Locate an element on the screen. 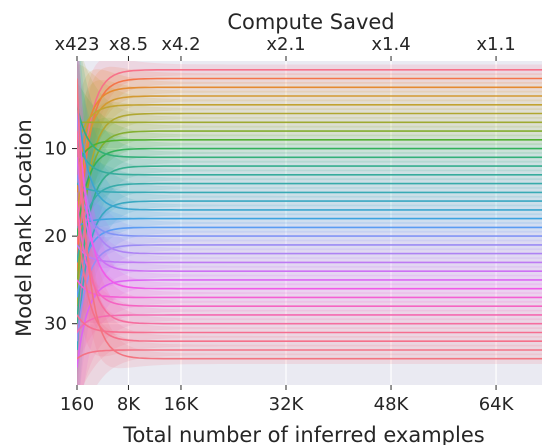 The width and height of the screenshot is (542, 445). x-tick-label: 16K is located at coordinates (182, 404).